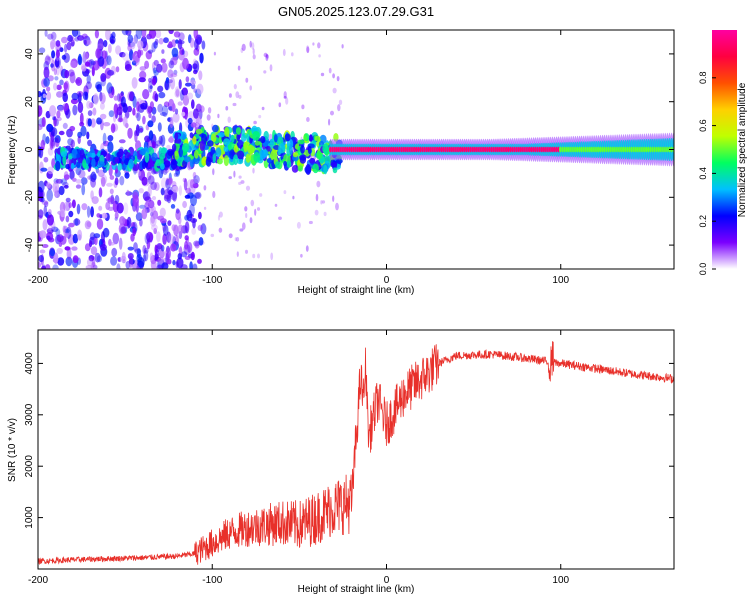 The width and height of the screenshot is (750, 600). I want to click on colorbar-label: Normalized spectral amplitude, so click(742, 149).